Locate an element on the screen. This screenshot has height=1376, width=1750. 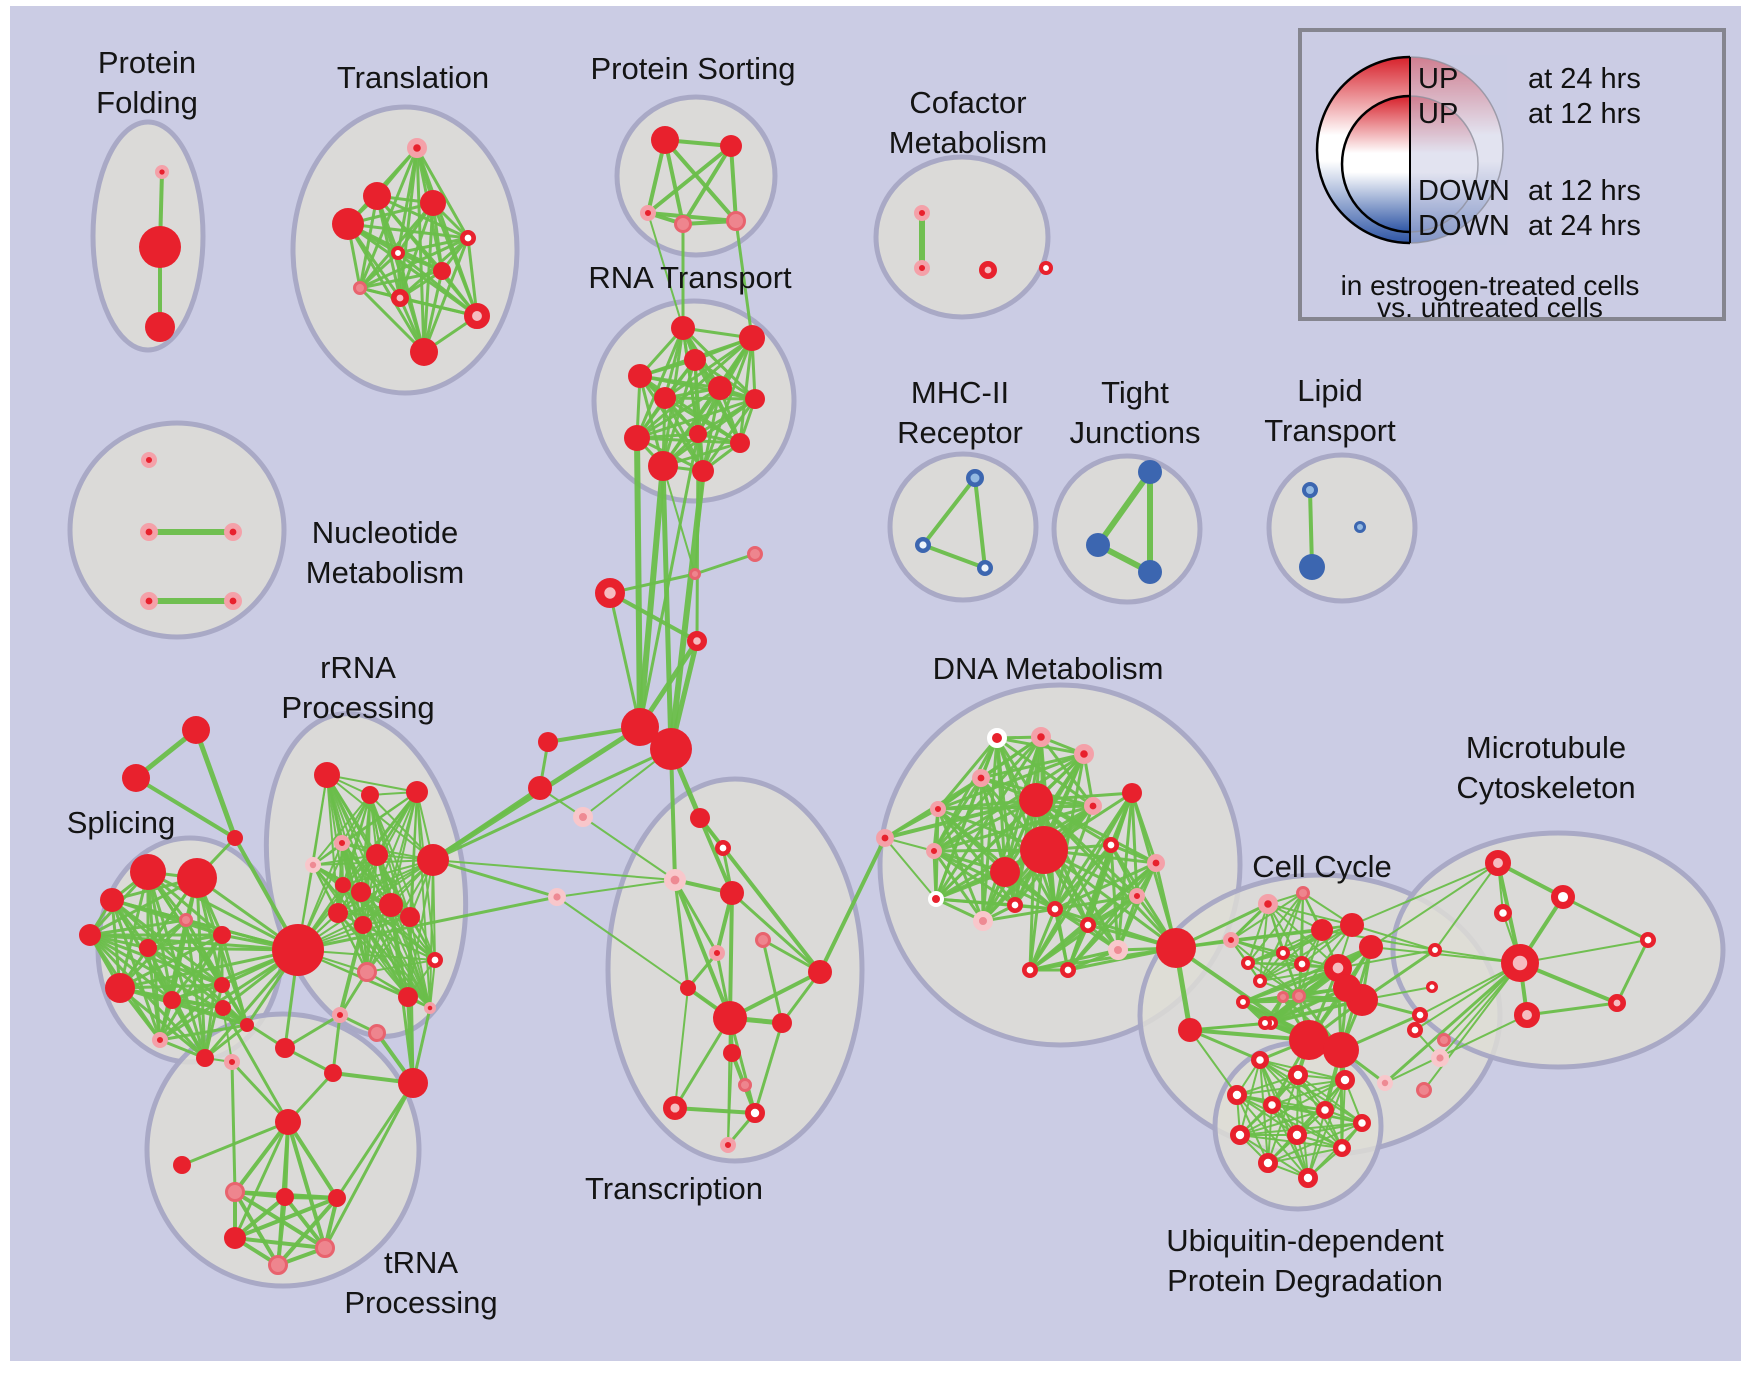
cluster-label-microtubule-cytoskeleton: Cytoskeleton is located at coordinates (1545, 787).